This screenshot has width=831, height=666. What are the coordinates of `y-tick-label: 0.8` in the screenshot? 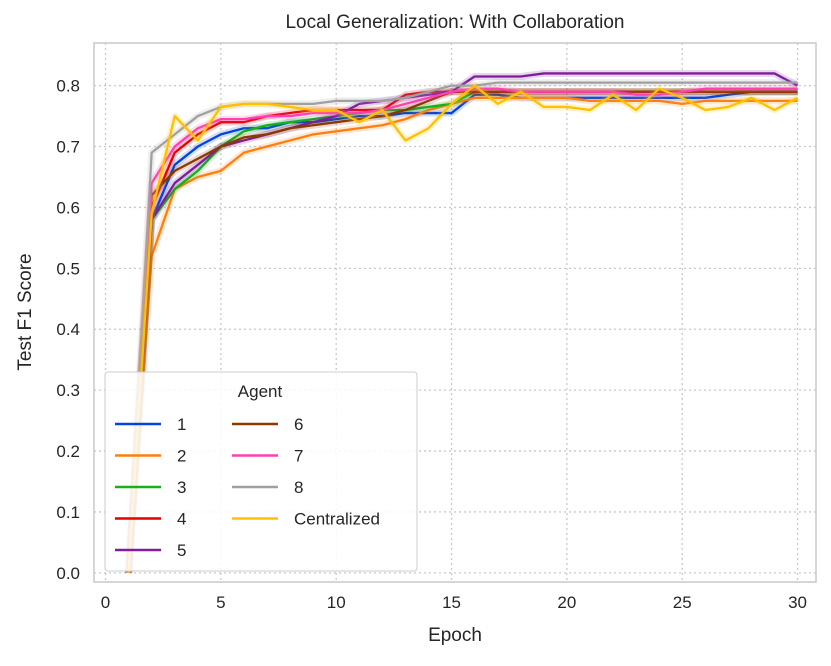 It's located at (68, 86).